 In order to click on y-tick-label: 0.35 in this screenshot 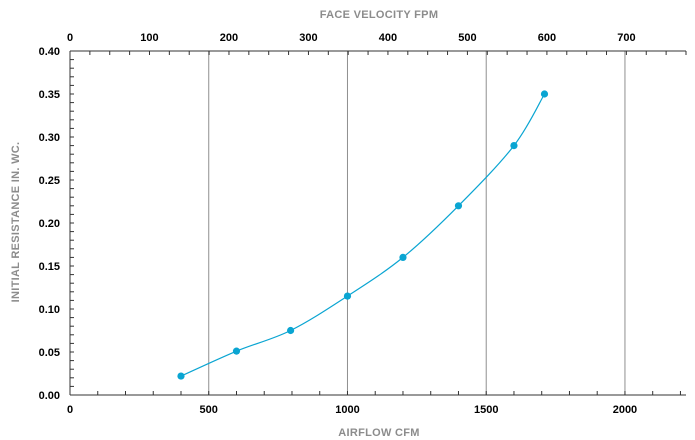, I will do `click(49, 95)`.